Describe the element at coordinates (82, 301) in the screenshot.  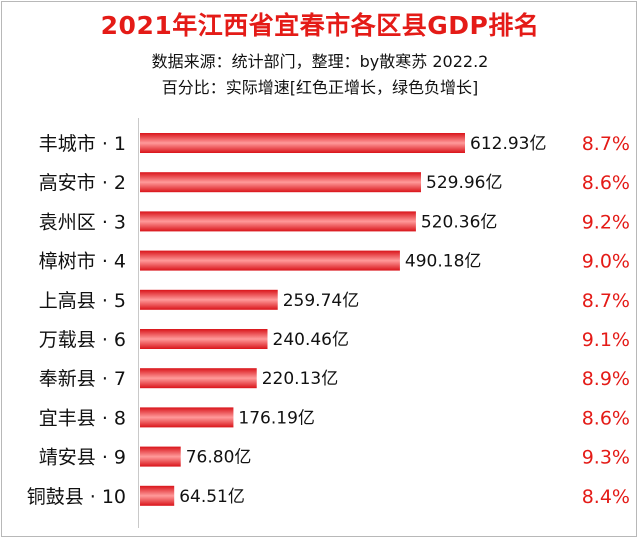
I see `category-label: 上高县 · 5` at that location.